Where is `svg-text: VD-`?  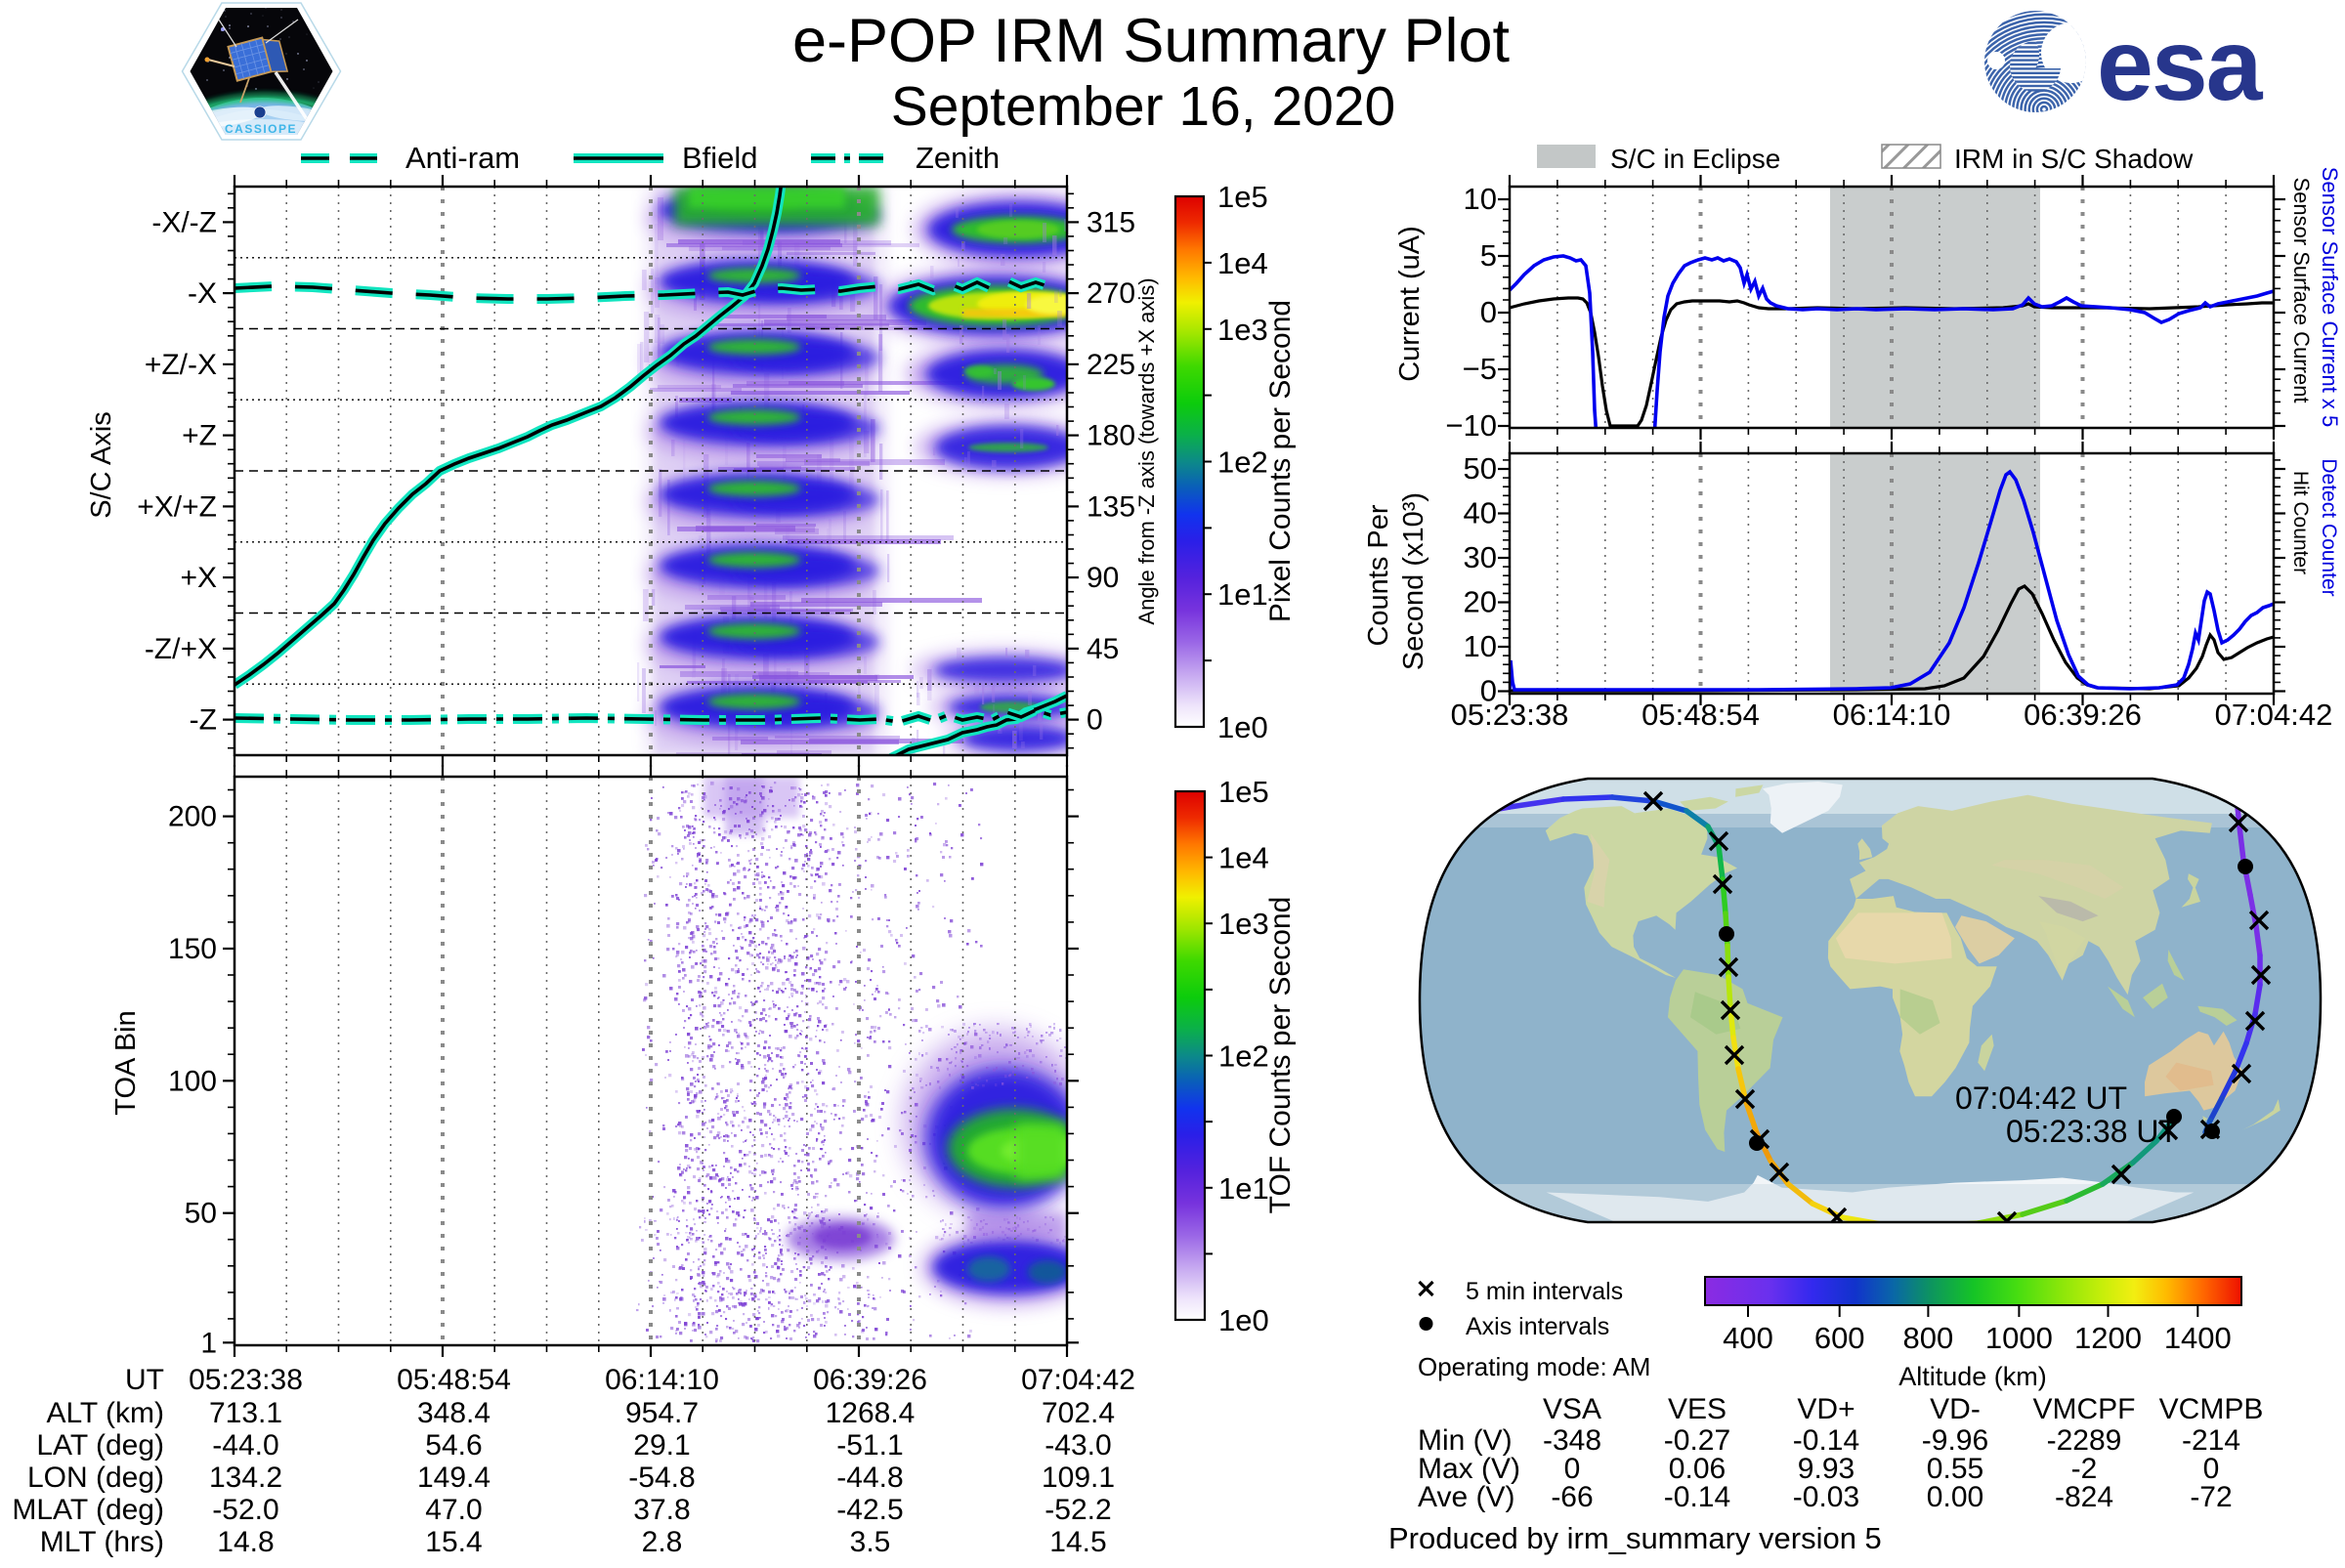
svg-text: VD- is located at coordinates (1955, 1409).